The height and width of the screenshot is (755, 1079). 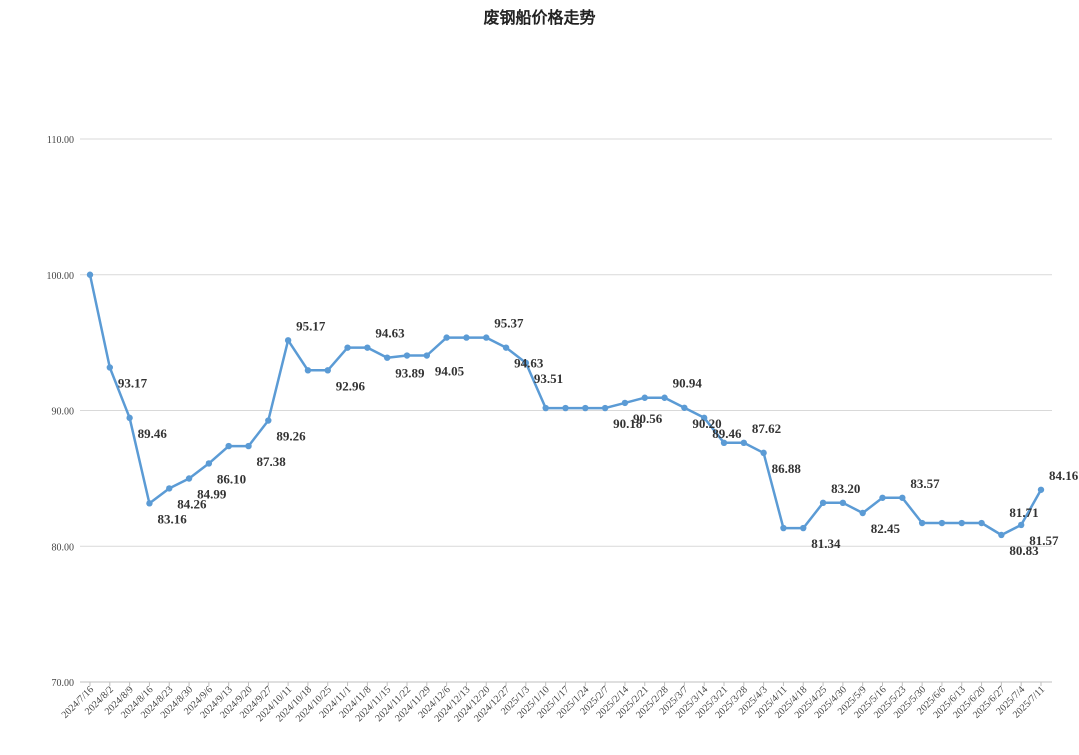 What do you see at coordinates (1044, 540) in the screenshot?
I see `data-label: 81.57` at bounding box center [1044, 540].